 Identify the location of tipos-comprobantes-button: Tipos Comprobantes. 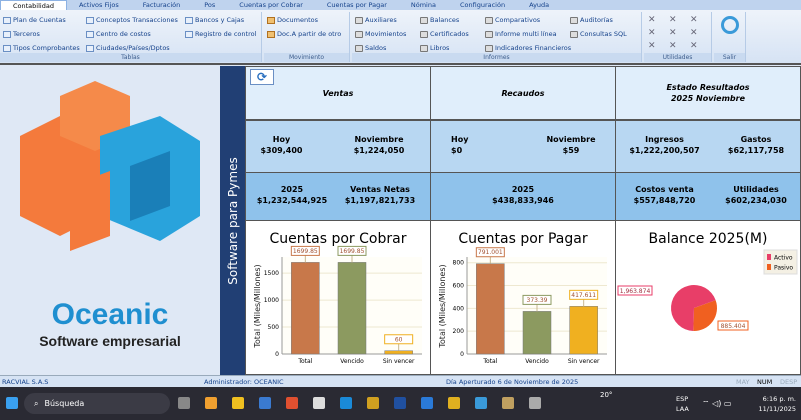
(41, 48).